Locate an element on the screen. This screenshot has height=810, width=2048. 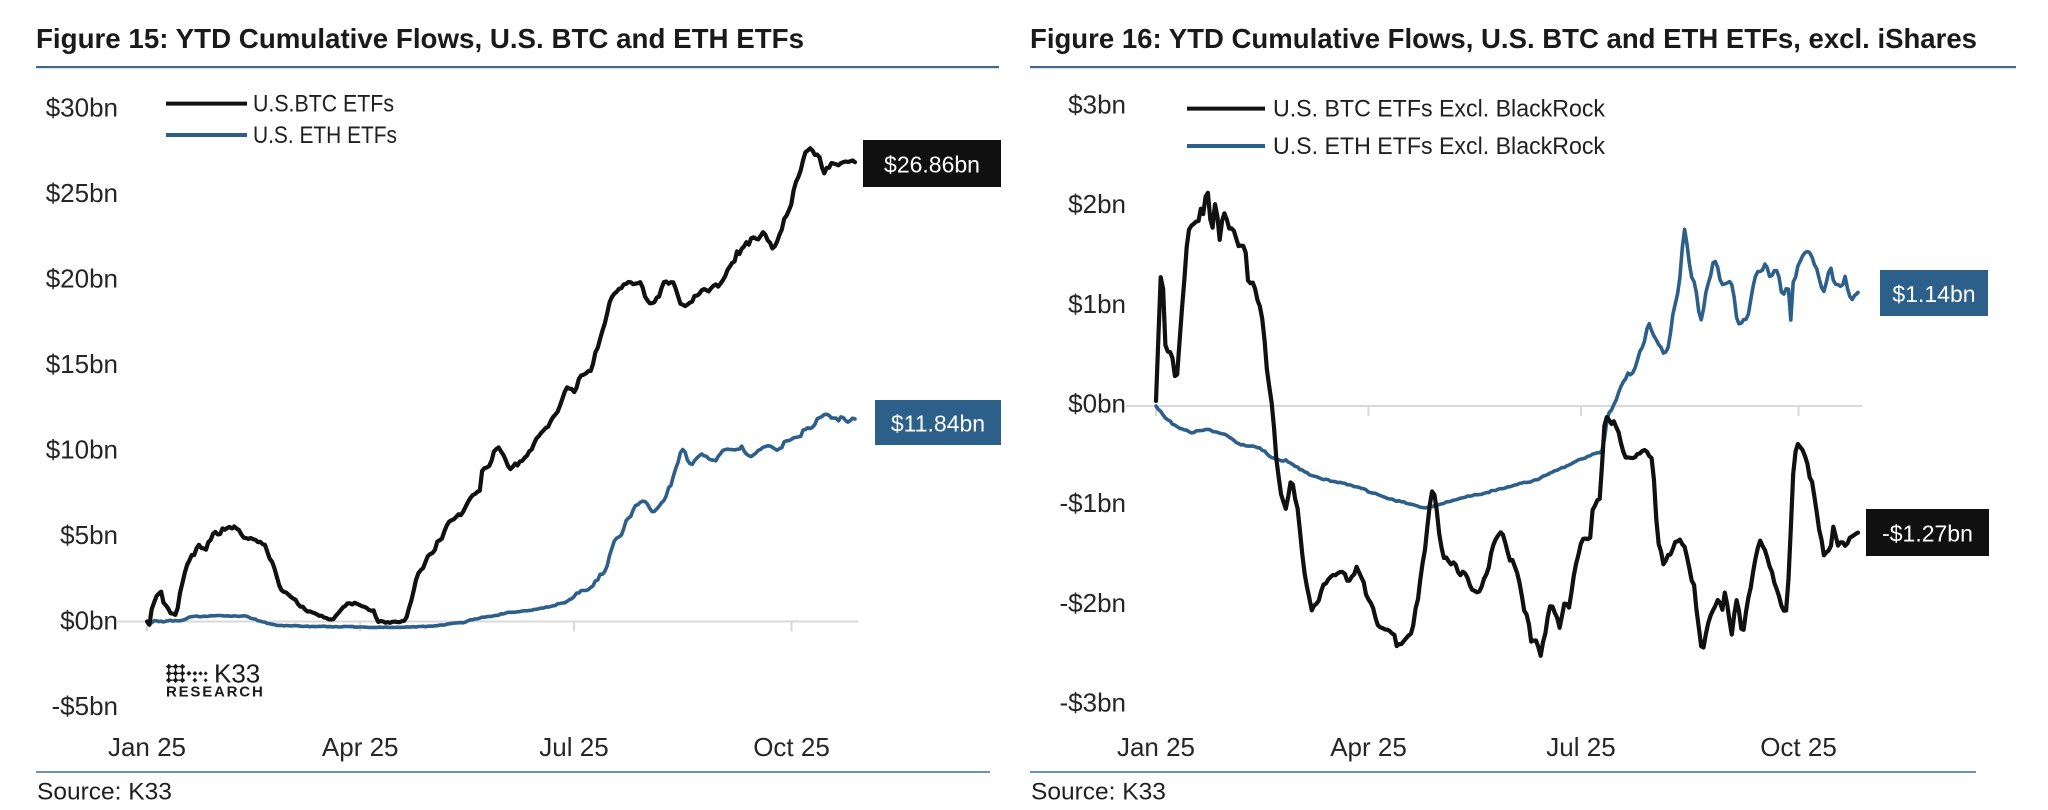
svg-text: $5bn is located at coordinates (89, 535).